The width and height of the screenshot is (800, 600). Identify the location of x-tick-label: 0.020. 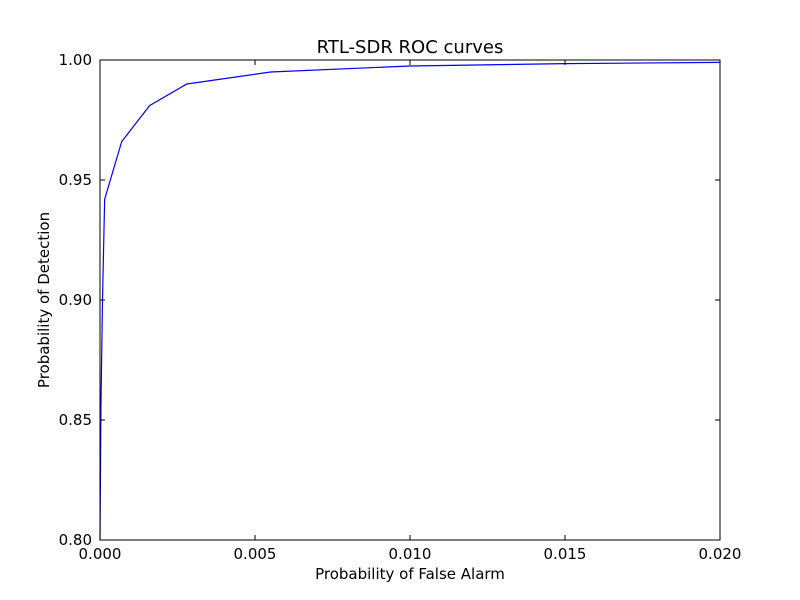
(720, 554).